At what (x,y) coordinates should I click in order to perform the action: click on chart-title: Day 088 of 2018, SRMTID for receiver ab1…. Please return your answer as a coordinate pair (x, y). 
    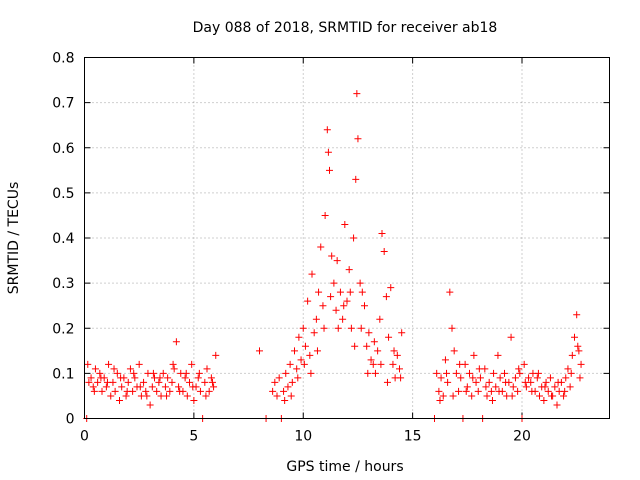
    Looking at the image, I should click on (345, 28).